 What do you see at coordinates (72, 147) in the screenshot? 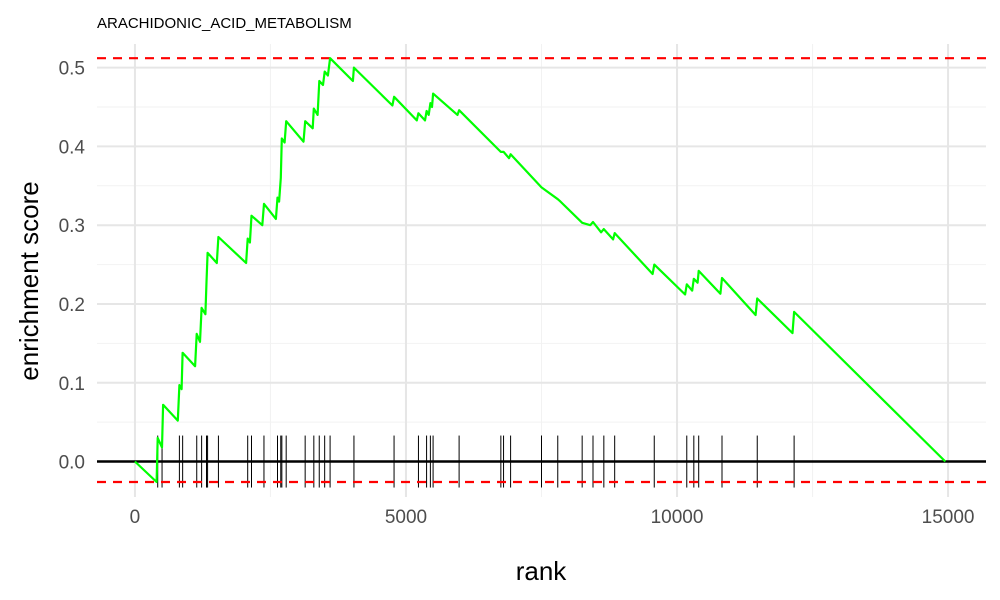
I see `y-tick-label: 0.4` at bounding box center [72, 147].